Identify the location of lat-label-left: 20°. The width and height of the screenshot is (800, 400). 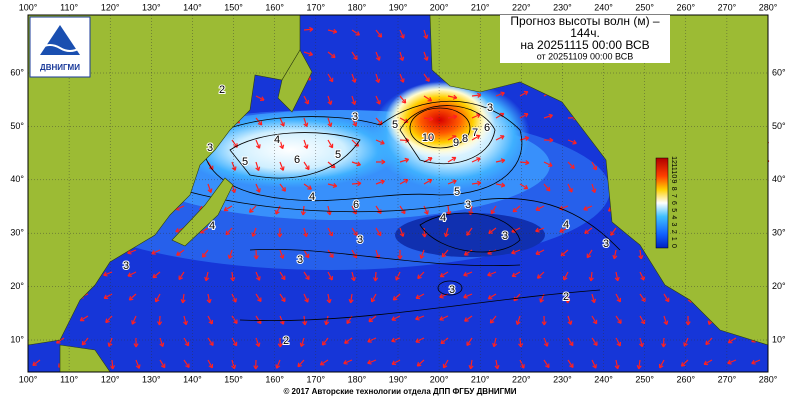
(17, 286).